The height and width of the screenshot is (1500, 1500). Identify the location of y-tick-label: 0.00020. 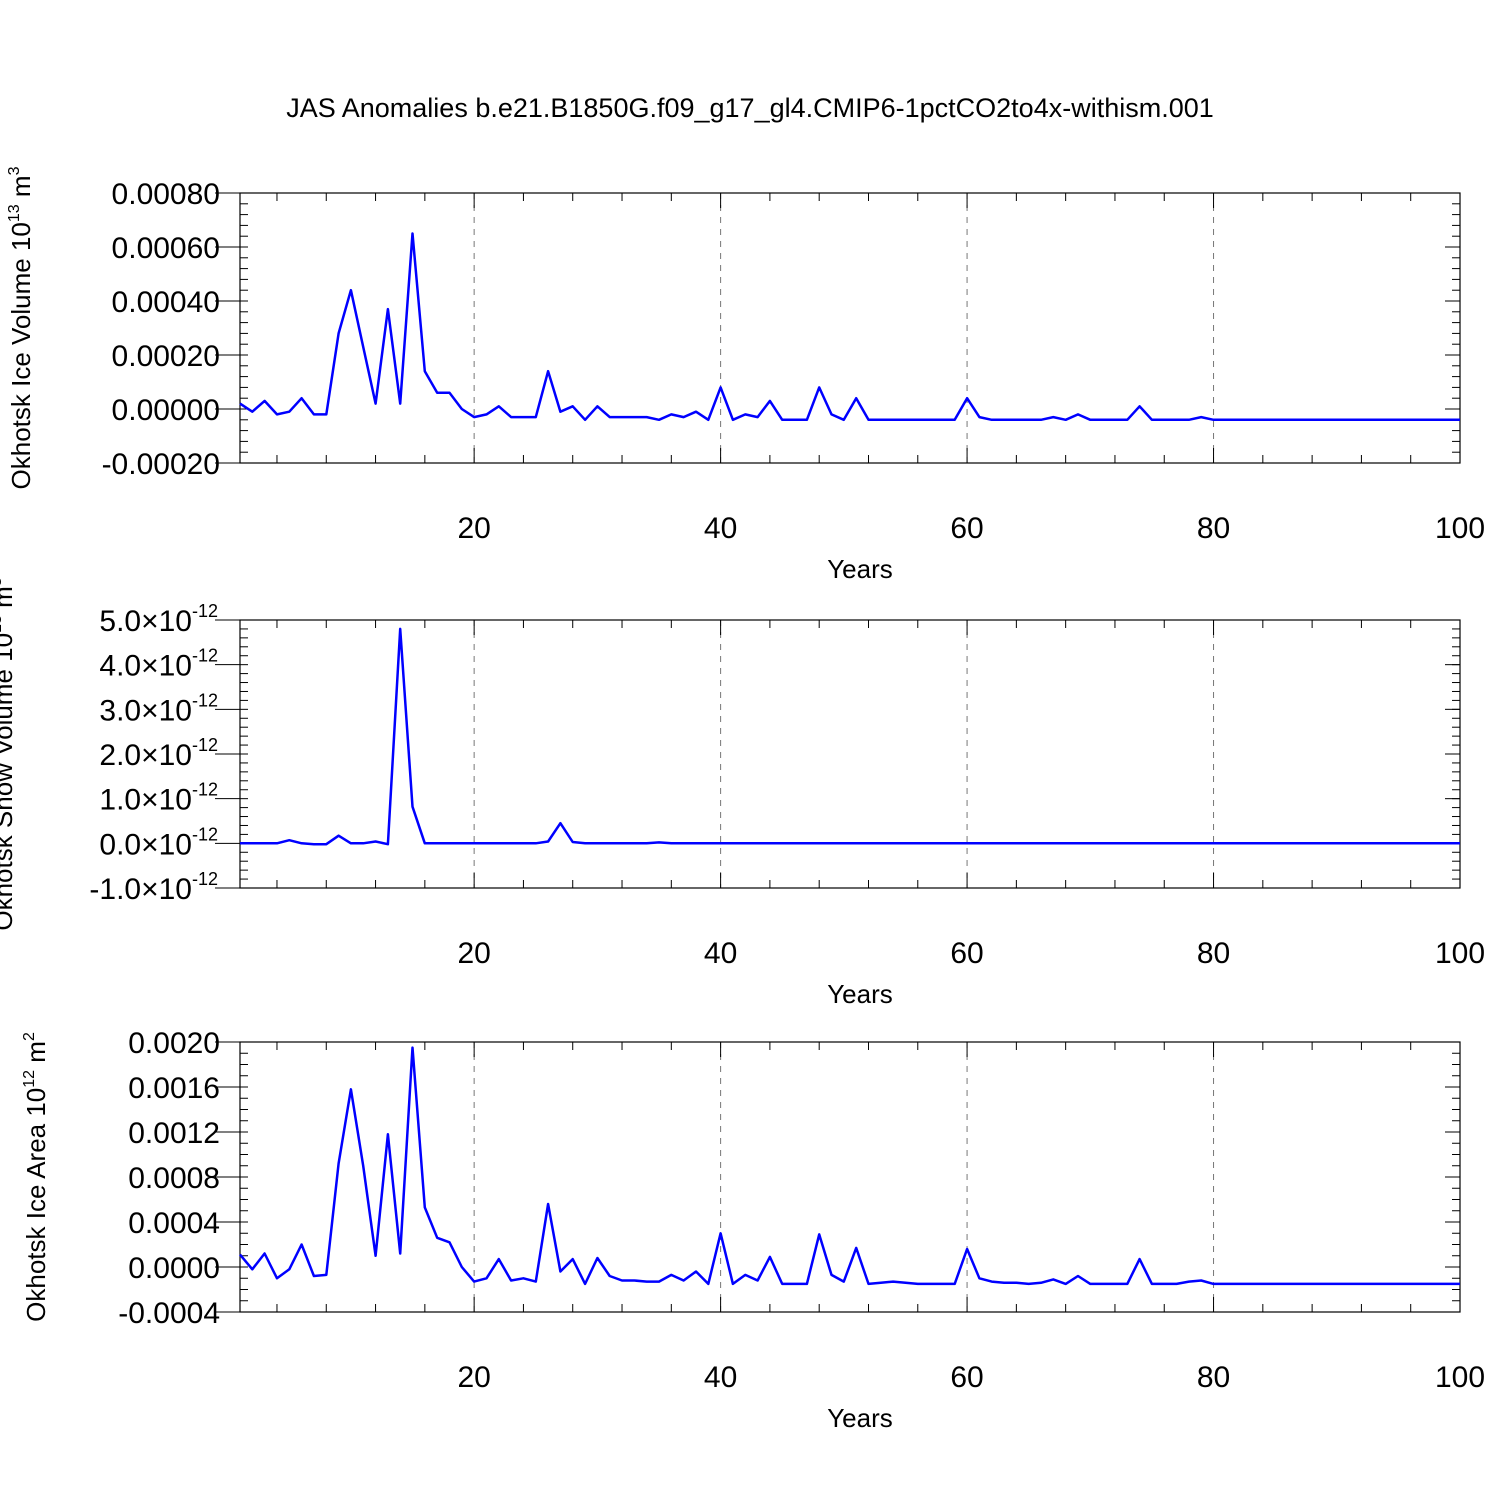
(166, 356).